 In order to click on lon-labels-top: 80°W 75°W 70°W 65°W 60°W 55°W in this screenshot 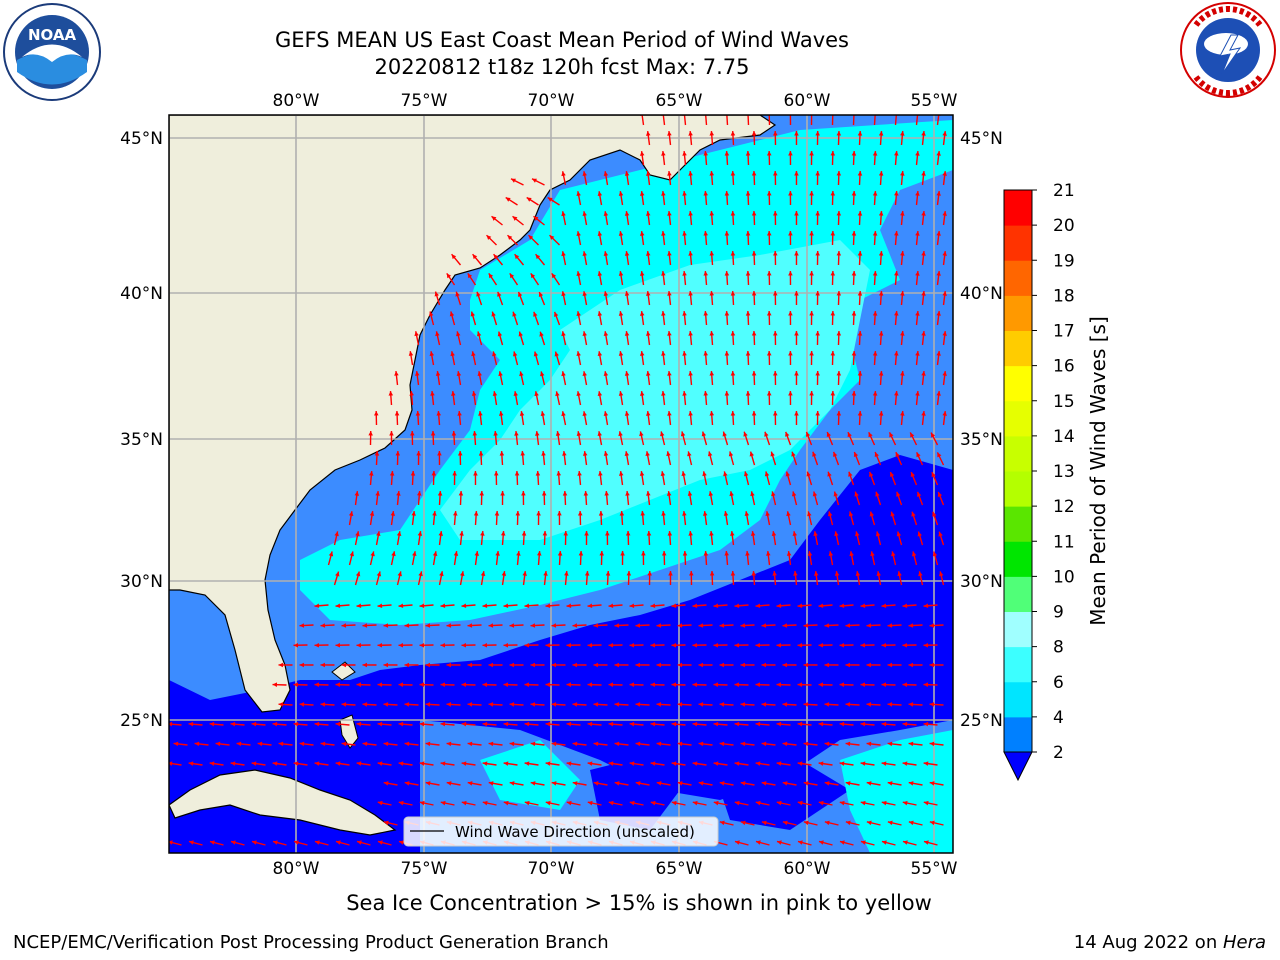, I will do `click(615, 101)`.